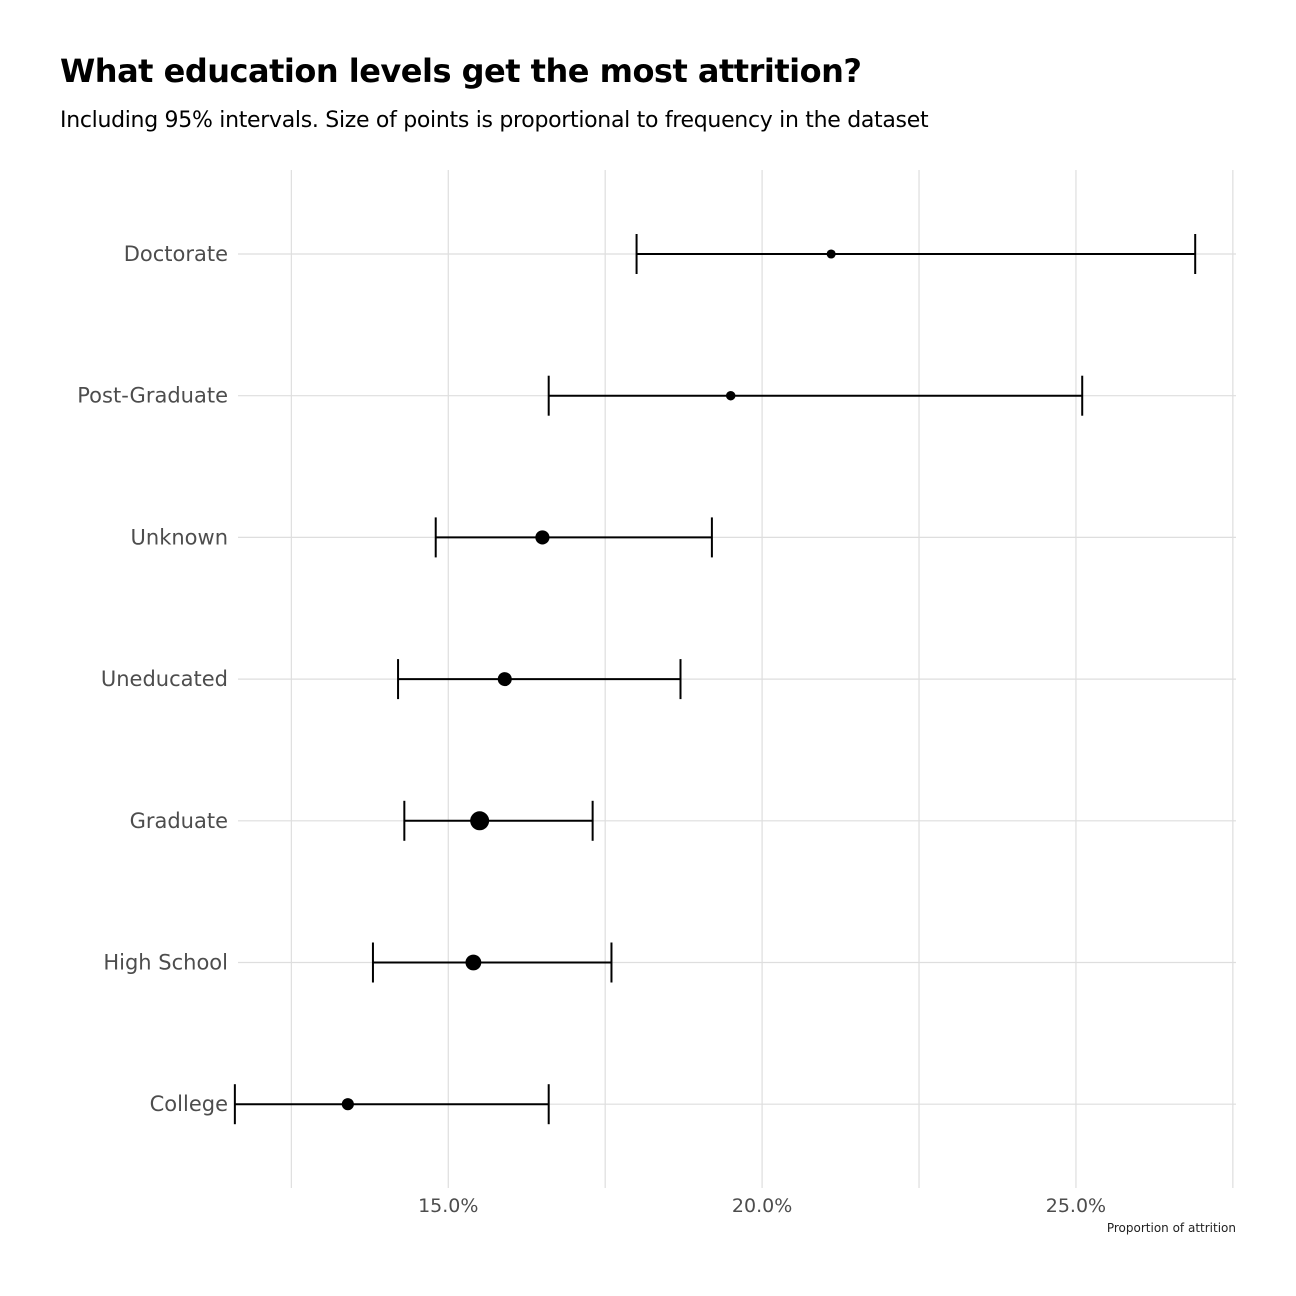 This screenshot has height=1296, width=1296. Describe the element at coordinates (448, 1206) in the screenshot. I see `x-tick-label: 15.0%` at that location.